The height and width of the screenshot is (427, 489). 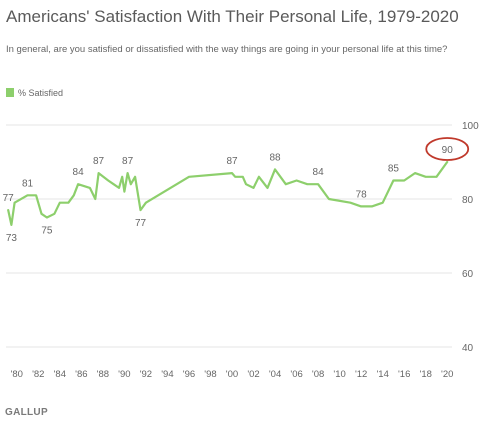 What do you see at coordinates (275, 374) in the screenshot?
I see `x-tick-label: '04` at bounding box center [275, 374].